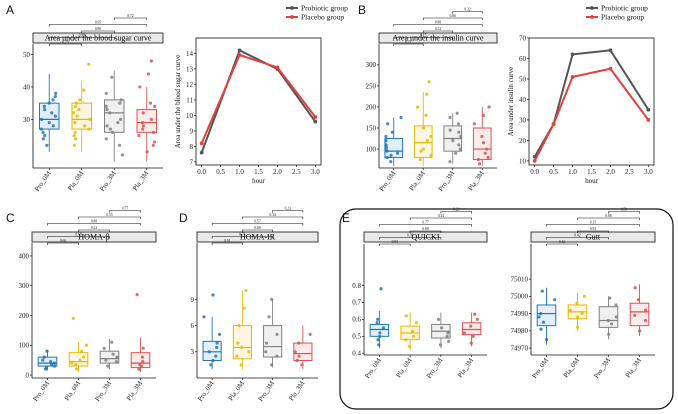  I want to click on y-tick-label: 12, so click(190, 85).